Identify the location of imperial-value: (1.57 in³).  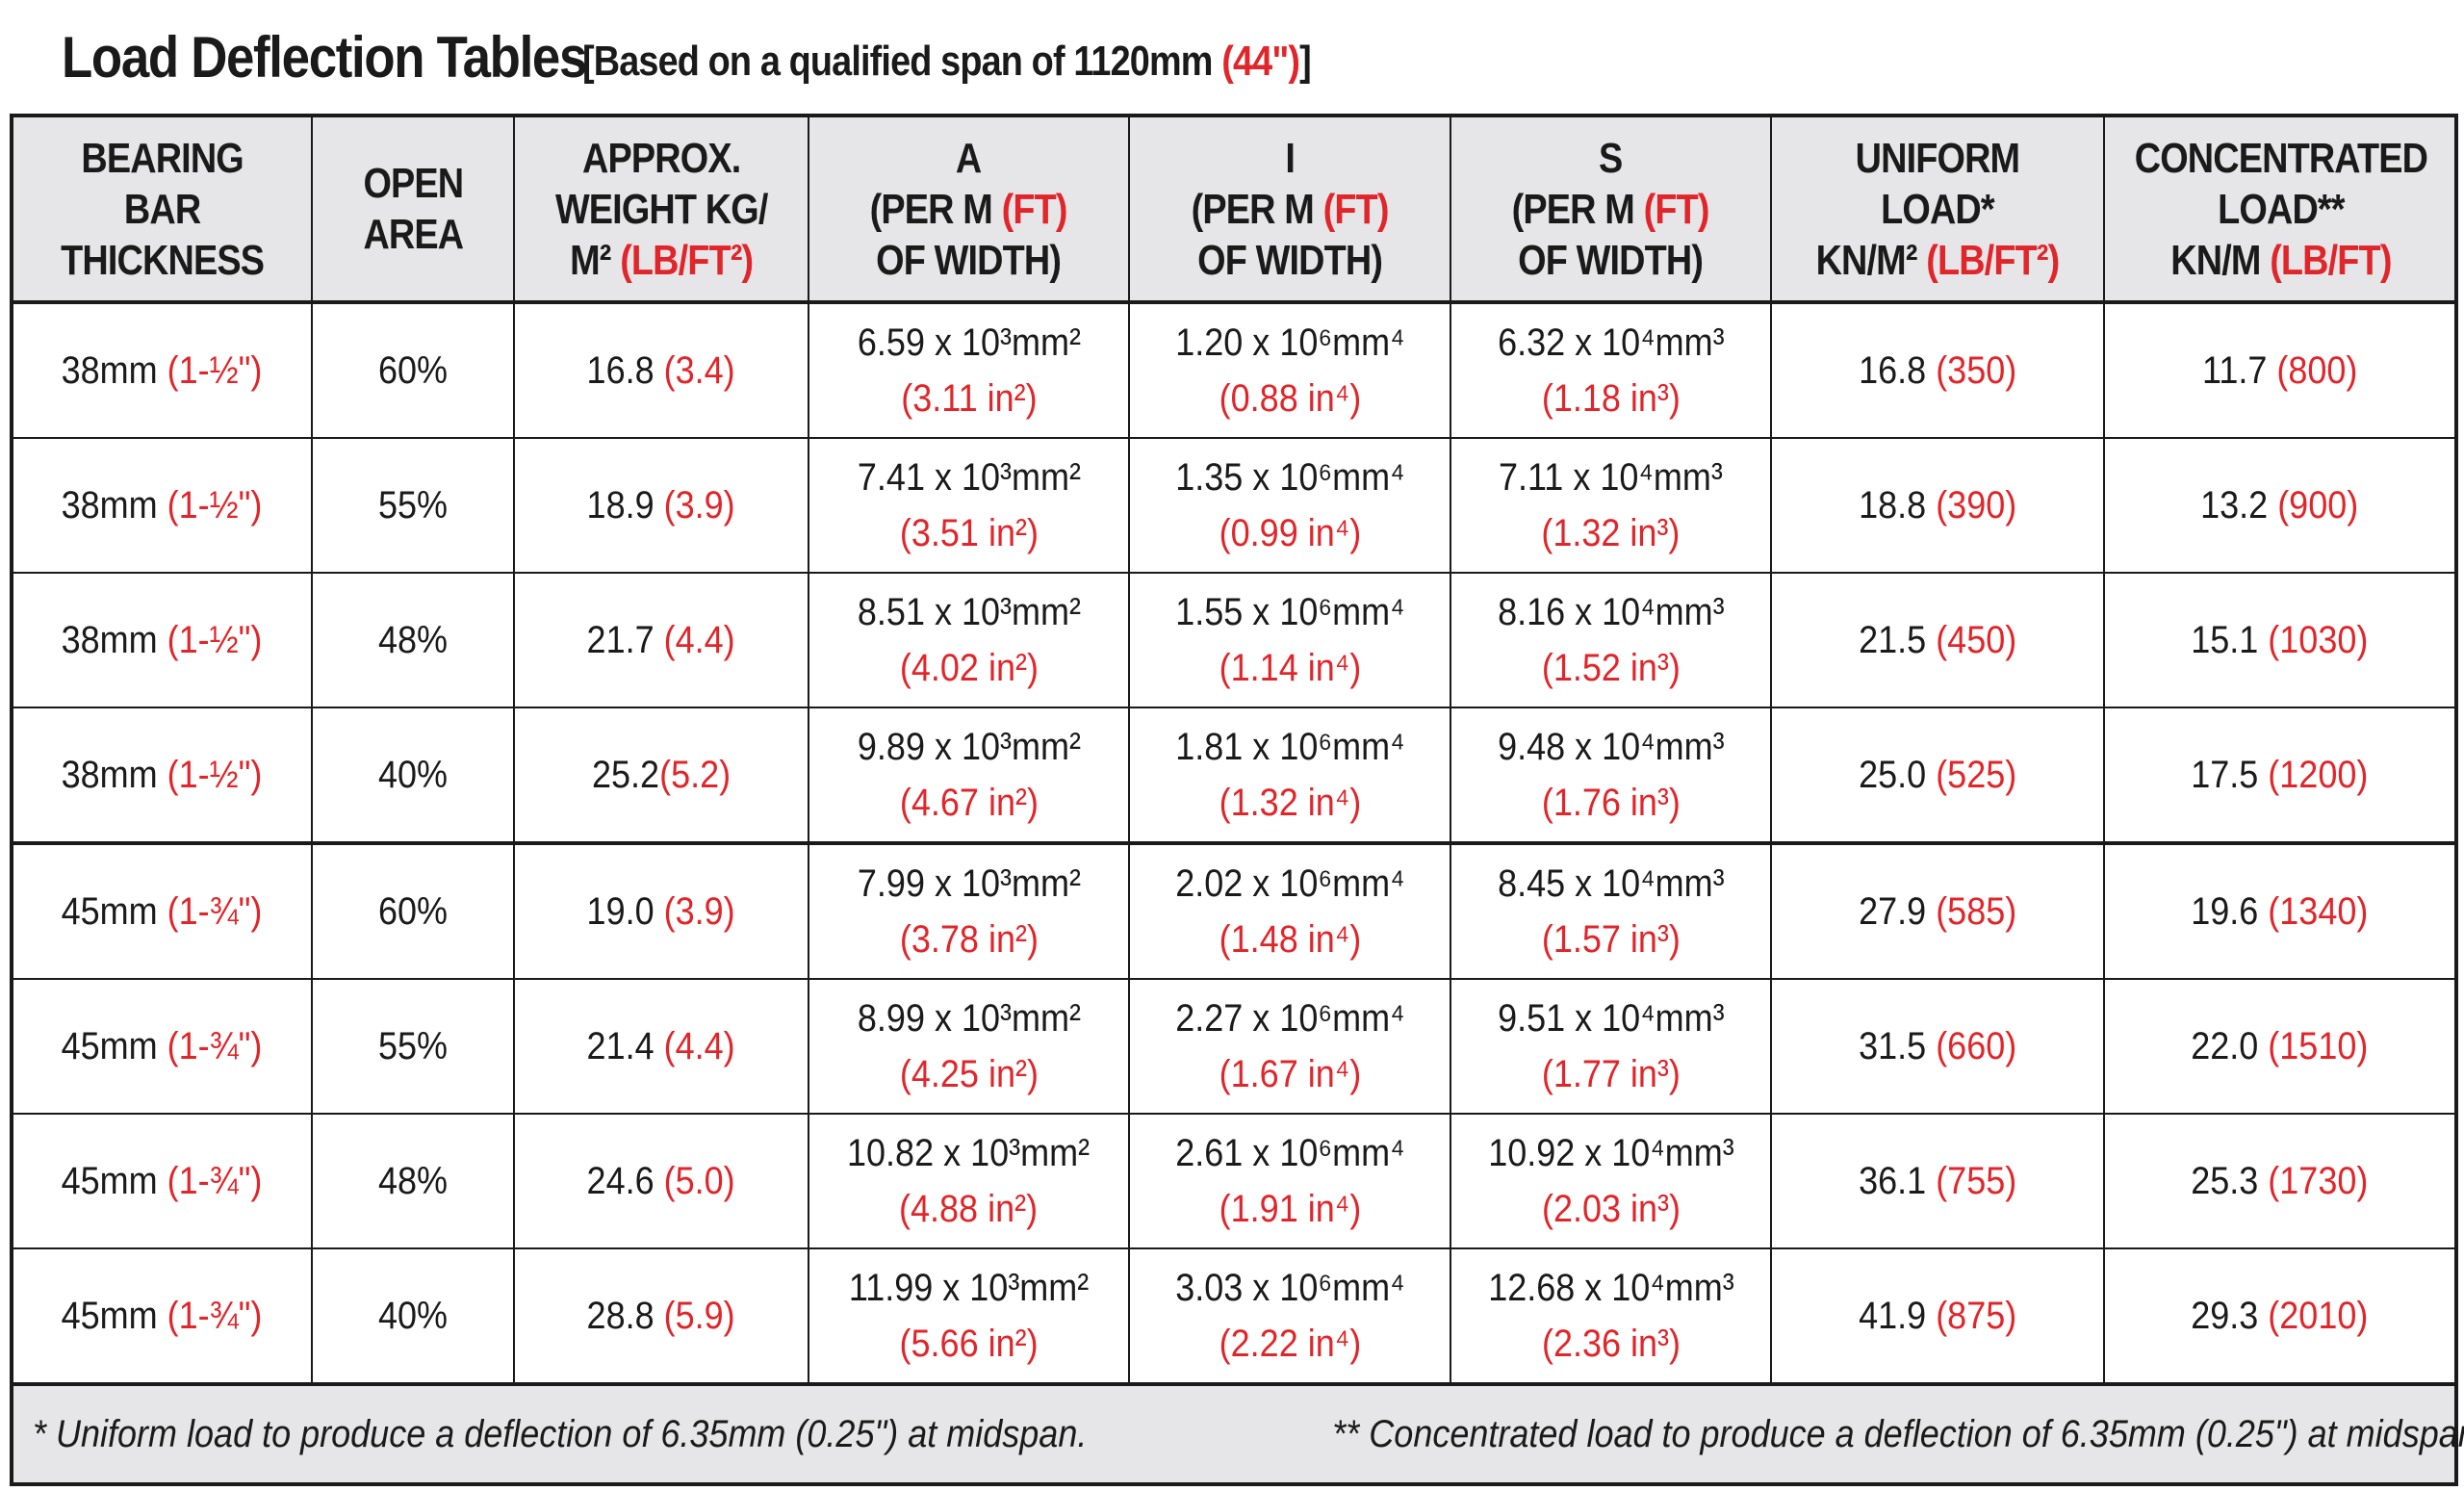
(1611, 939).